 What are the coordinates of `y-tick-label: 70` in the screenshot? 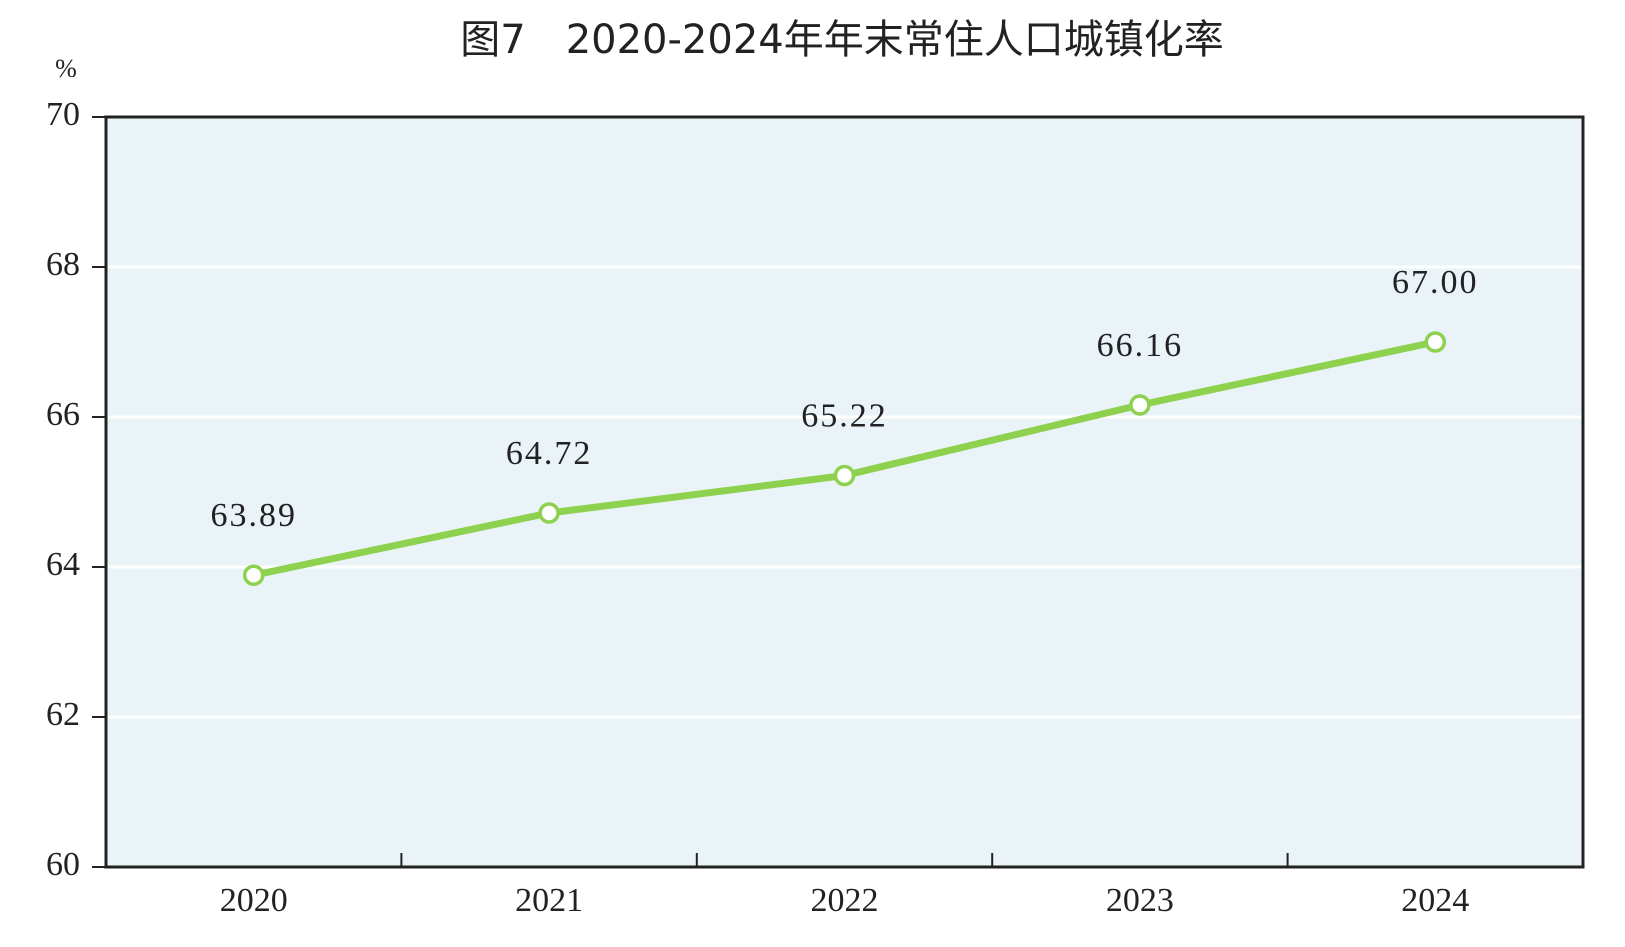 It's located at (63, 114).